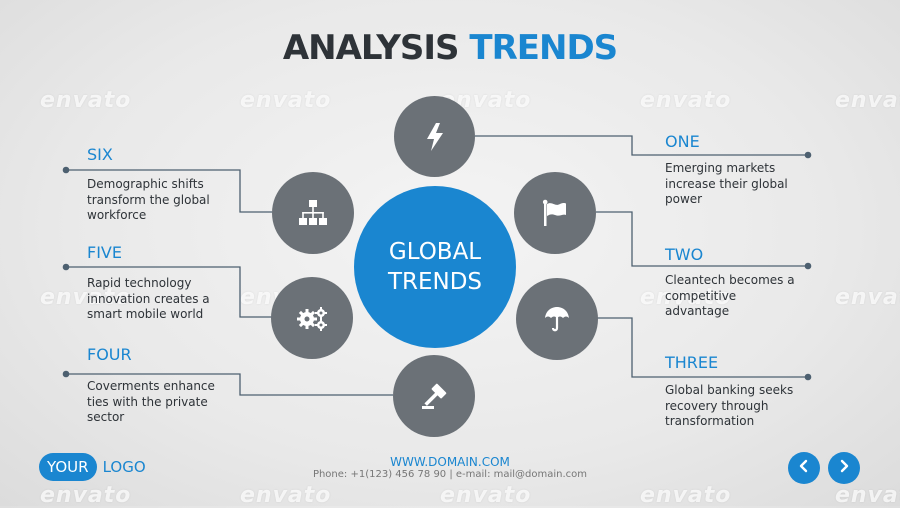 The height and width of the screenshot is (508, 900). I want to click on footer-url: WWW.DOMAIN.COM, so click(450, 462).